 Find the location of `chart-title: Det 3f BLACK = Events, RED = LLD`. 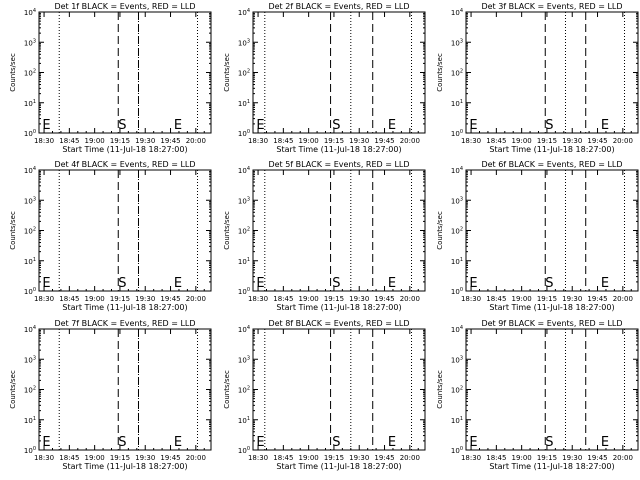

chart-title: Det 3f BLACK = Events, RED = LLD is located at coordinates (551, 6).